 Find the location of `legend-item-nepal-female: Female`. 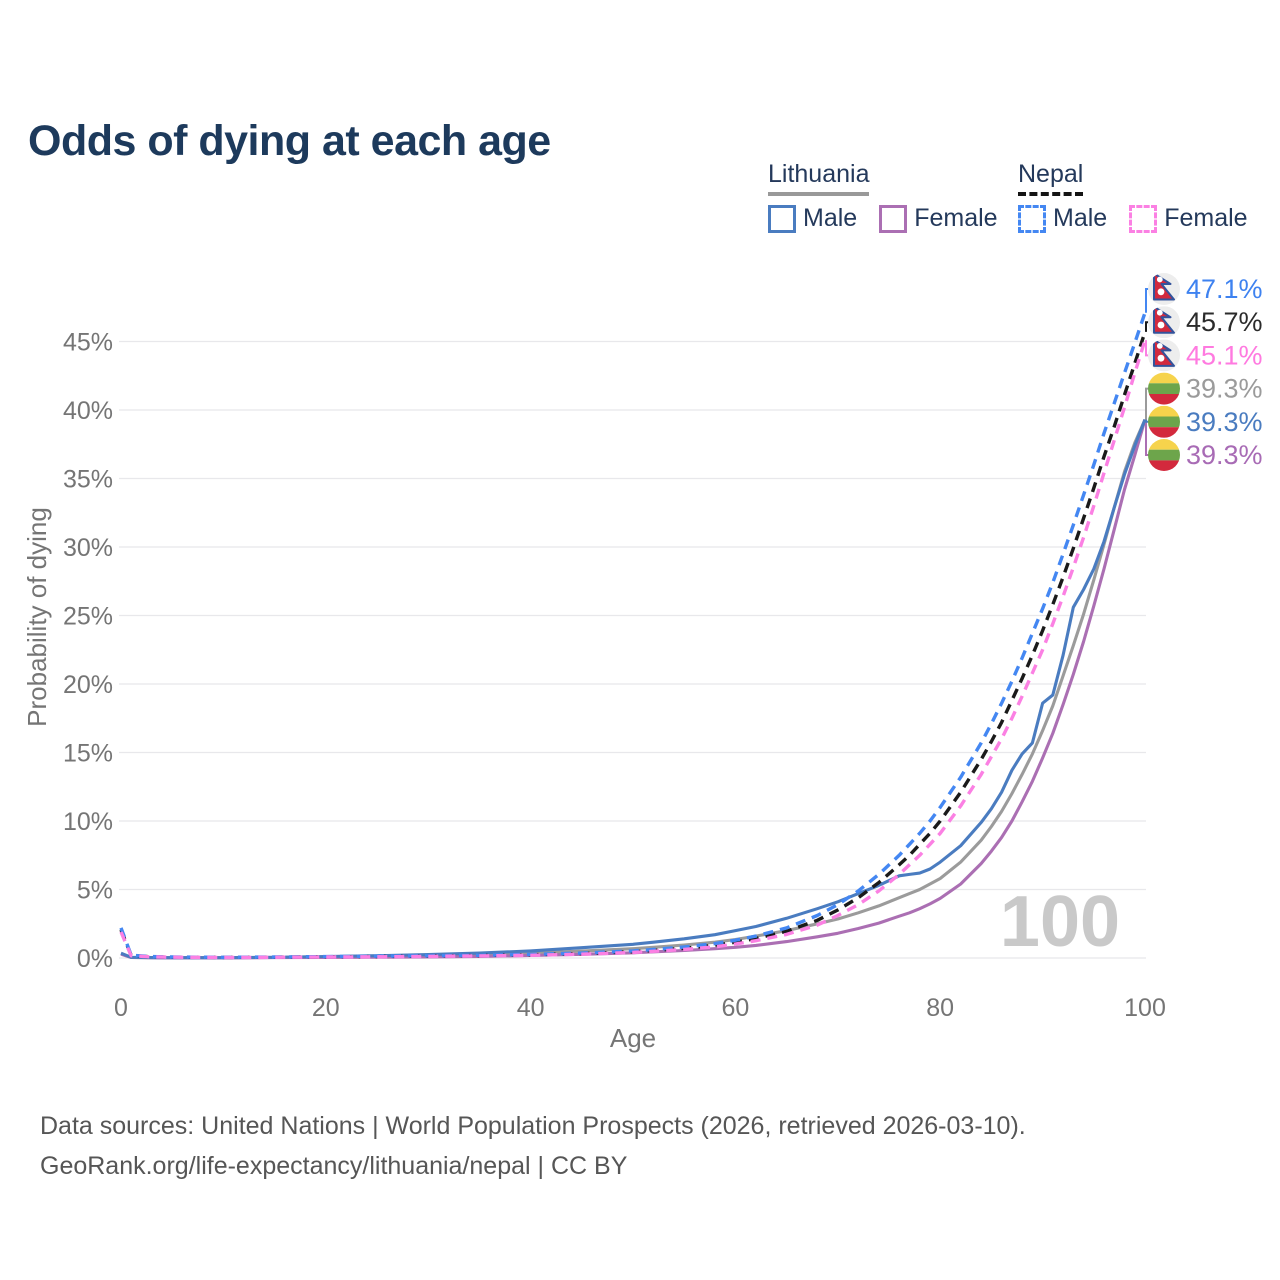

legend-item-nepal-female: Female is located at coordinates (1188, 218).